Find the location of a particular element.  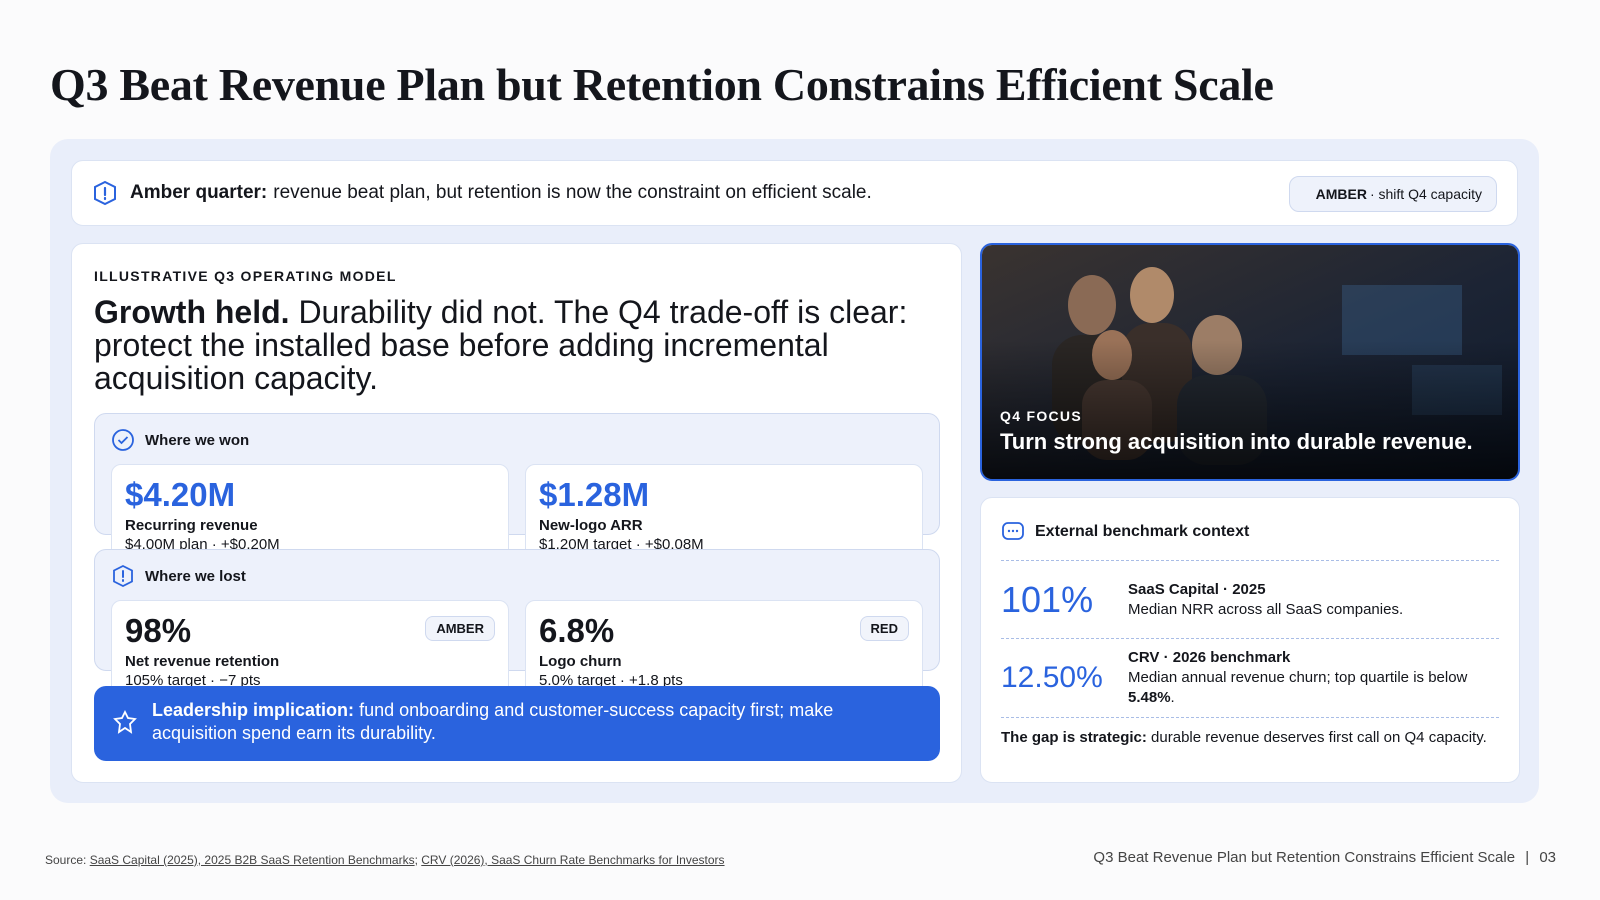

alert-icon is located at coordinates (105, 193).